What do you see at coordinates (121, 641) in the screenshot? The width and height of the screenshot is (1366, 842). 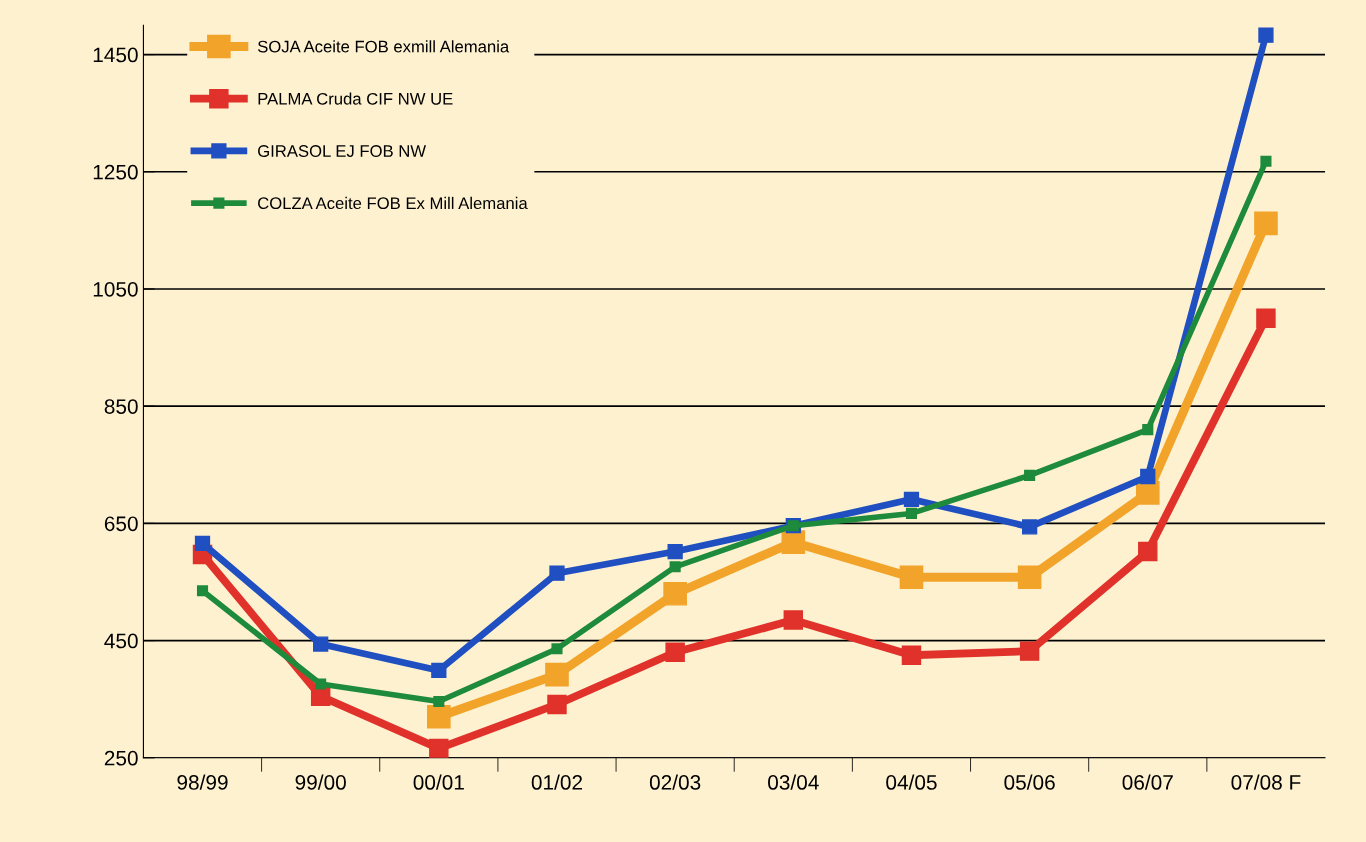 I see `y-tick-label: 450` at bounding box center [121, 641].